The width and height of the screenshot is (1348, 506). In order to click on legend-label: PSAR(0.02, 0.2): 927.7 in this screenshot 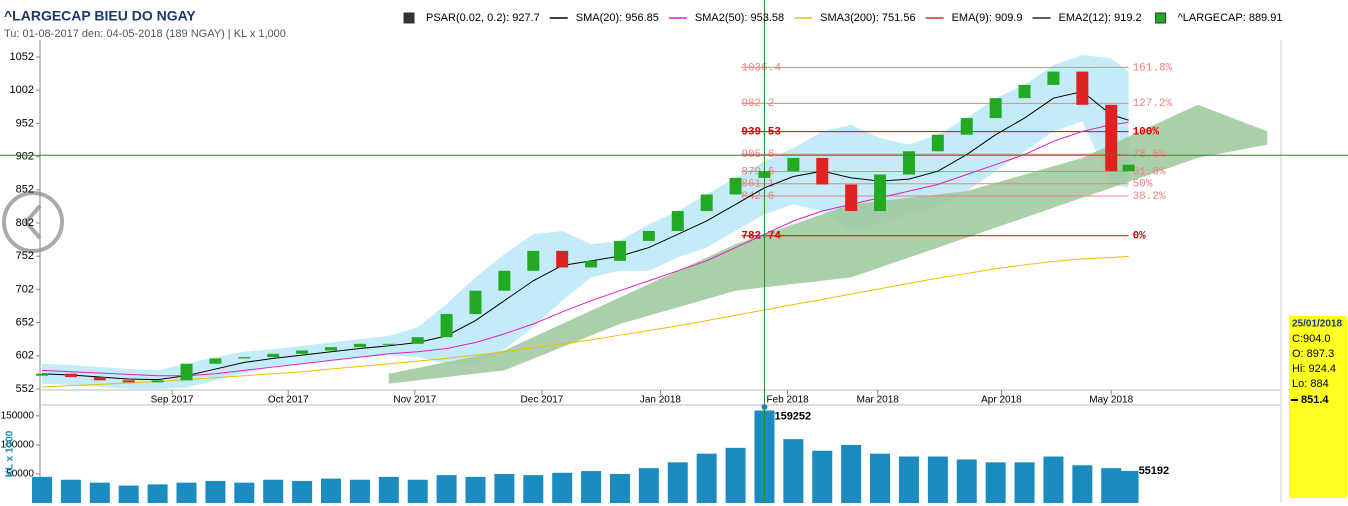, I will do `click(483, 18)`.